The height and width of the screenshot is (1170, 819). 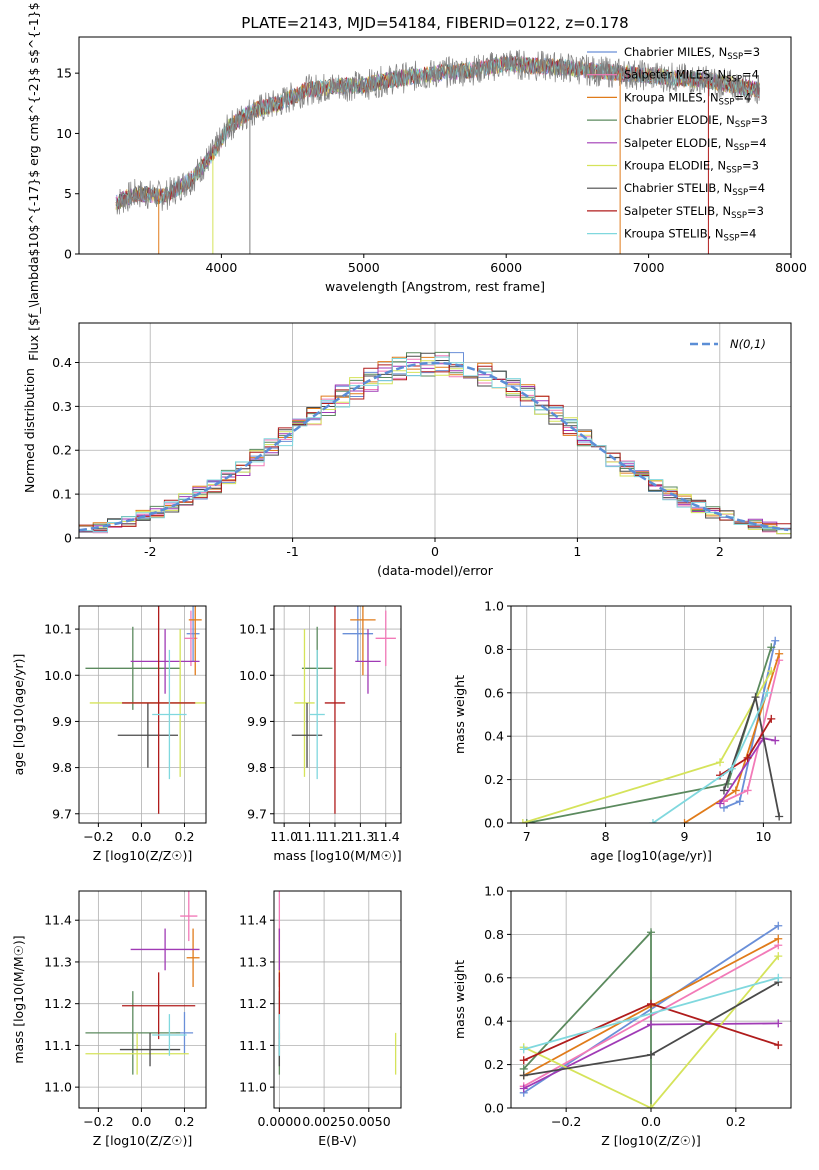 I want to click on spectrum-xtick-label: 8000, so click(x=791, y=267).